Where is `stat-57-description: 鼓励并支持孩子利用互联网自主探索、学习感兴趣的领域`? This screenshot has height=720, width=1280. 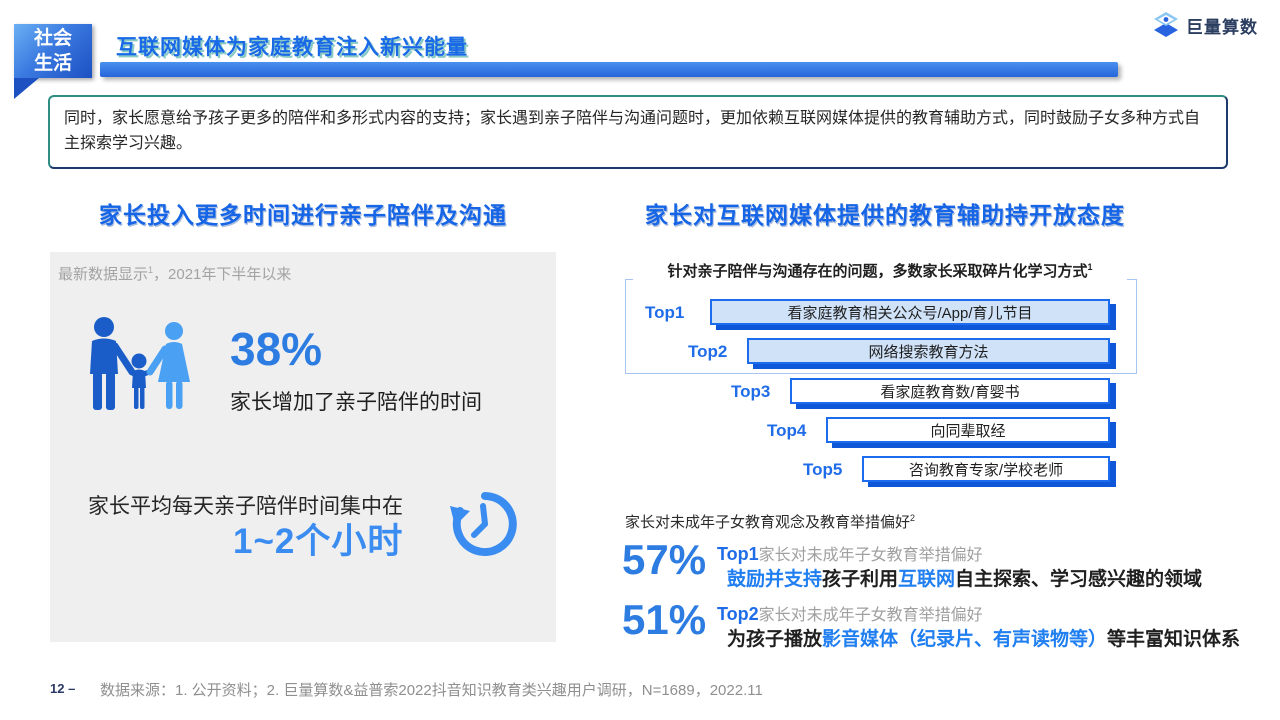 stat-57-description: 鼓励并支持孩子利用互联网自主探索、学习感兴趣的领域 is located at coordinates (964, 577).